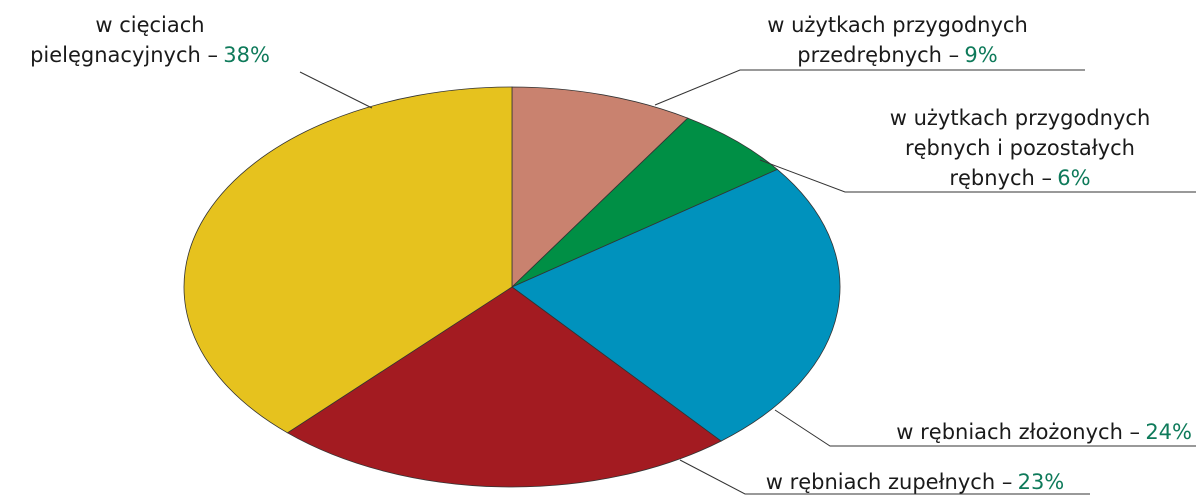  Describe the element at coordinates (981, 55) in the screenshot. I see `value-label: 9%` at that location.